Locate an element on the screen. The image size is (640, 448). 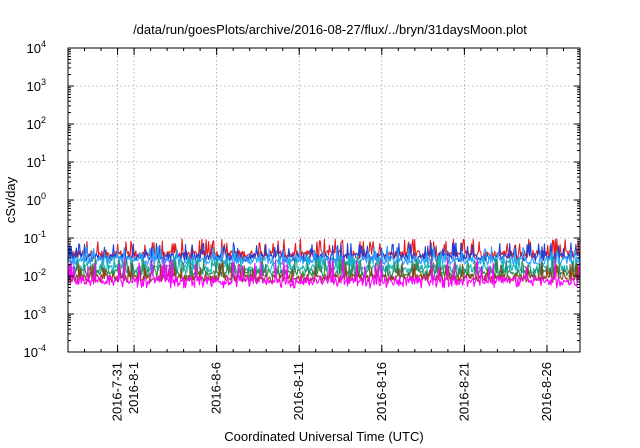
x-tick-label: 2016-7-31 is located at coordinates (117, 391).